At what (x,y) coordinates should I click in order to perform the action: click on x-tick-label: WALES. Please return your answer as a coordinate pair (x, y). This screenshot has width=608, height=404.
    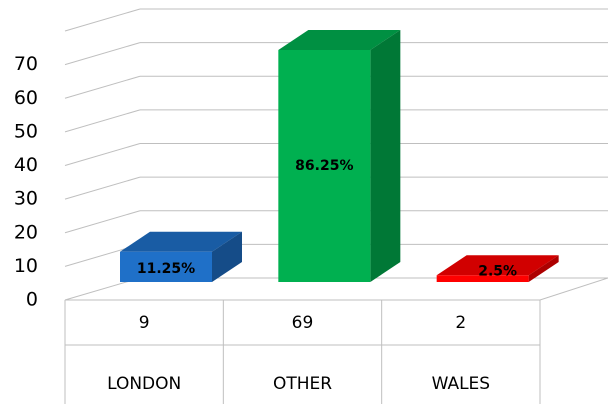
    Looking at the image, I should click on (461, 384).